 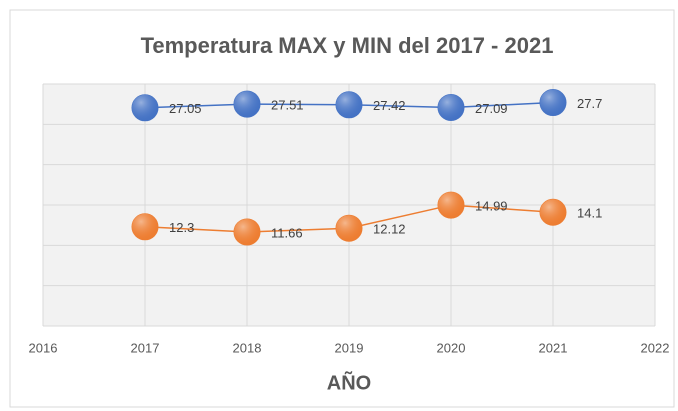 I want to click on data-label: 14.99, so click(x=491, y=206).